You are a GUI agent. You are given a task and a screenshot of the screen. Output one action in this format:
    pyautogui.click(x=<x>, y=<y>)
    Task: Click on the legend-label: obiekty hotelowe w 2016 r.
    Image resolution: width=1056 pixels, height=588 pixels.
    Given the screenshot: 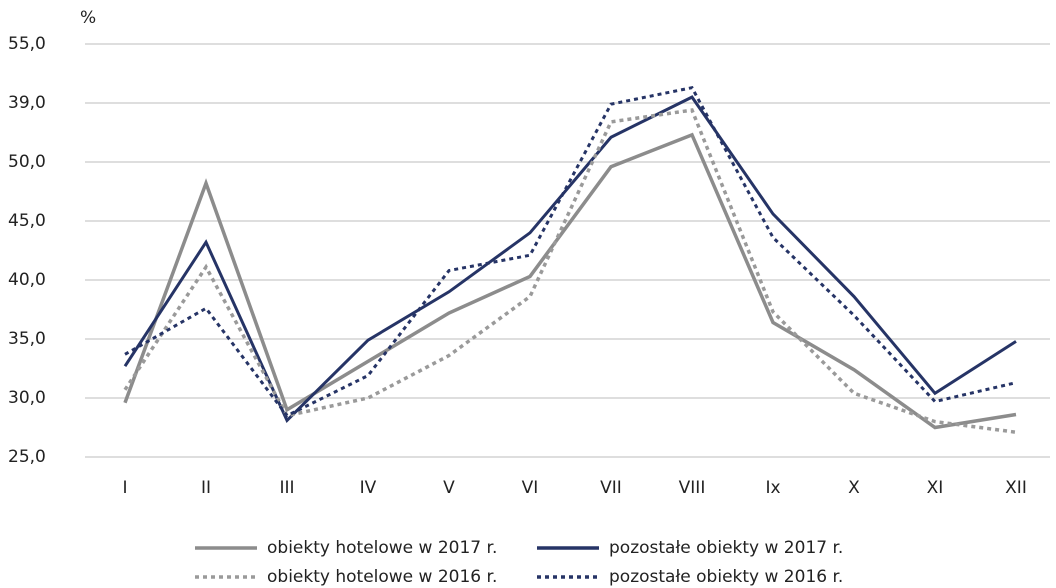 What is the action you would take?
    pyautogui.click(x=382, y=577)
    